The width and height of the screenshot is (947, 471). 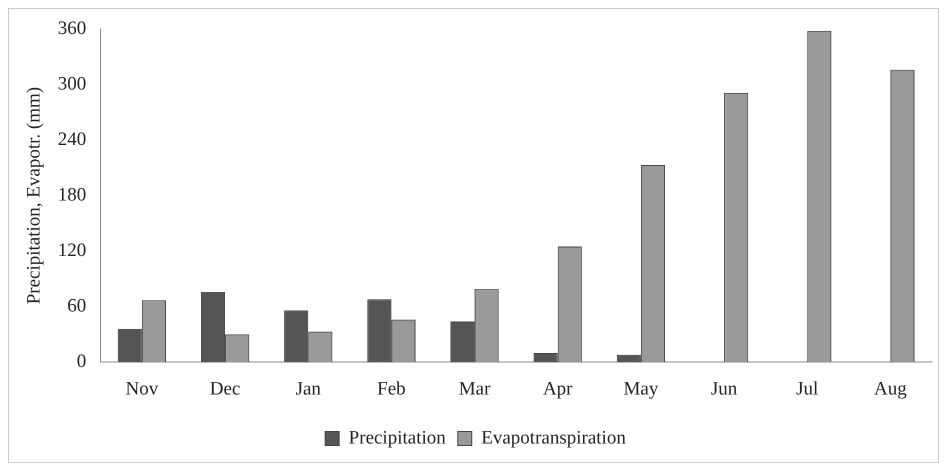 What do you see at coordinates (81, 361) in the screenshot?
I see `y-tick-label: 0` at bounding box center [81, 361].